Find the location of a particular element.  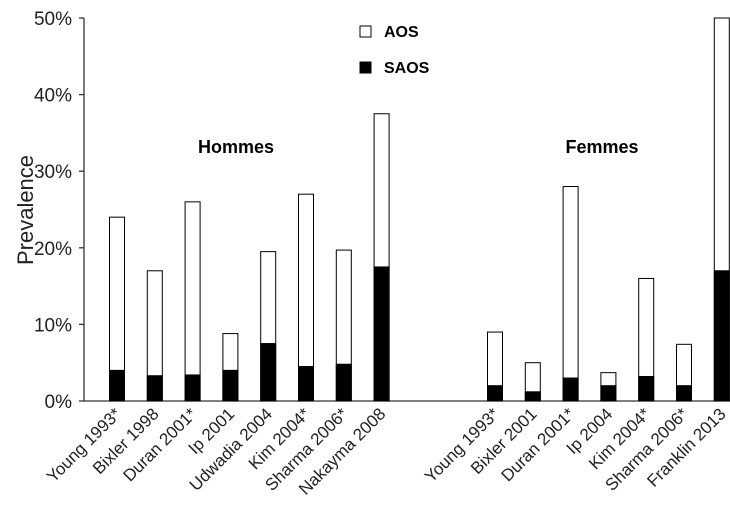

legend-swatch-aos is located at coordinates (365, 31).